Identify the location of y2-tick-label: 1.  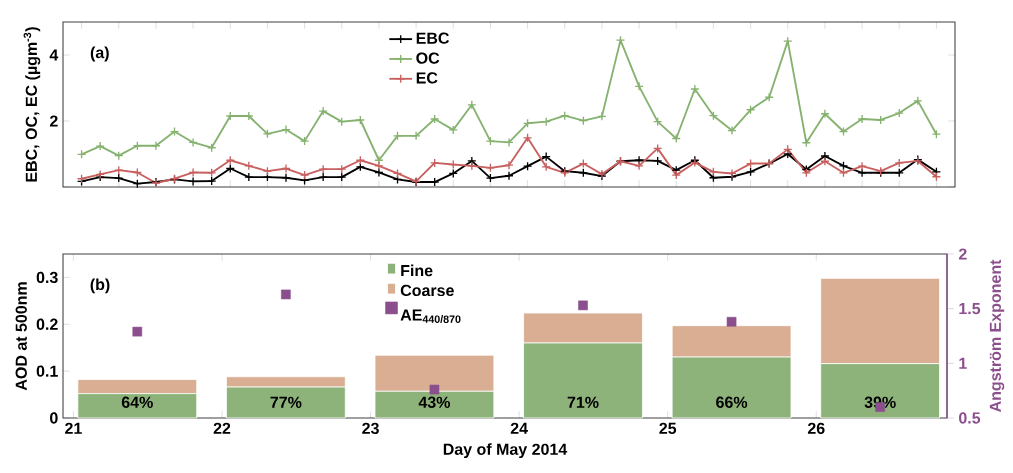
(963, 363).